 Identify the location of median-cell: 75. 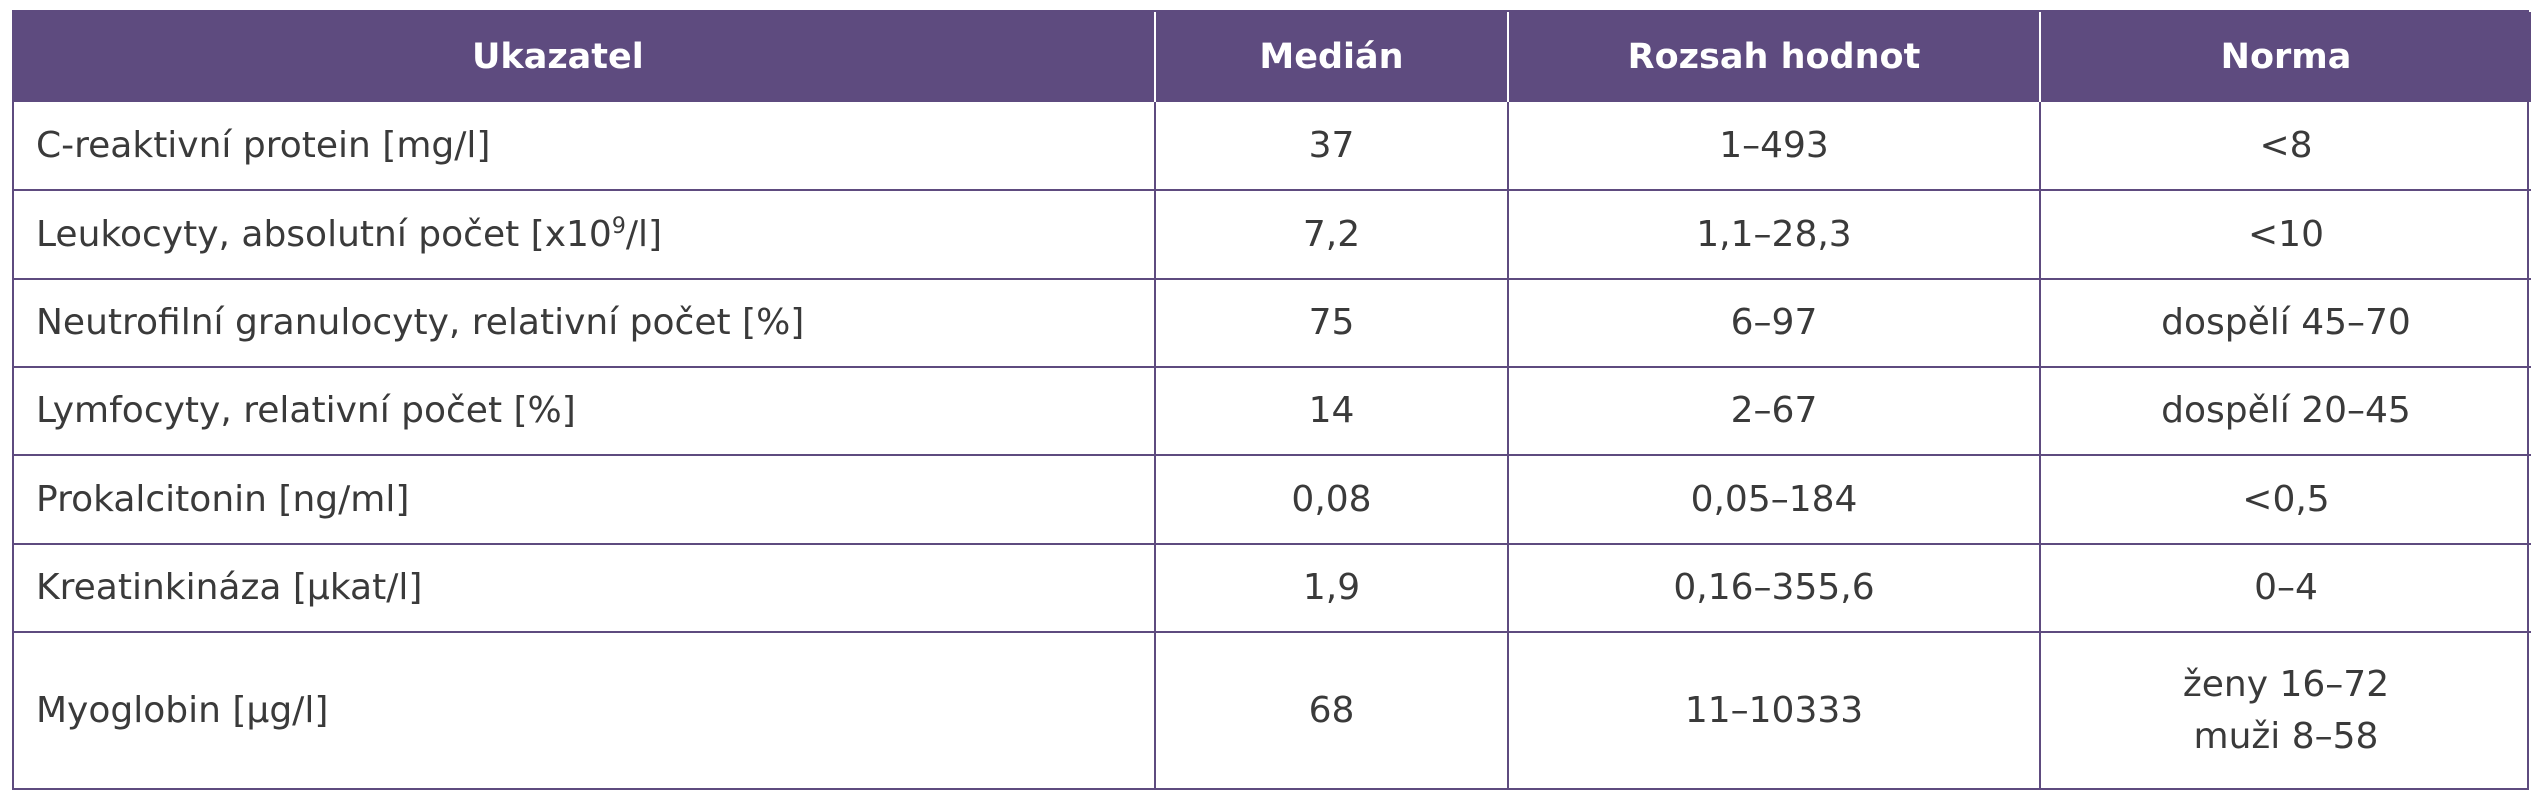
(1332, 323).